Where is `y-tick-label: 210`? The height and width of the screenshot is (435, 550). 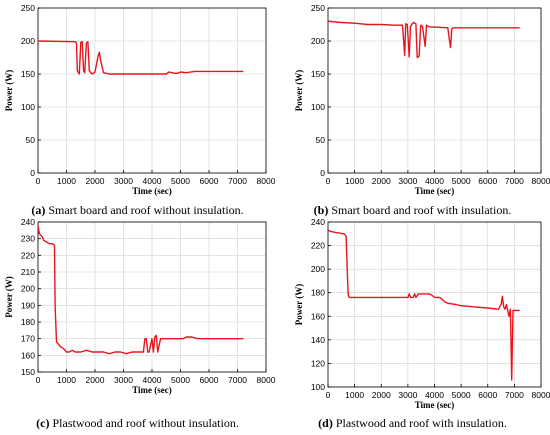 y-tick-label: 210 is located at coordinates (28, 272).